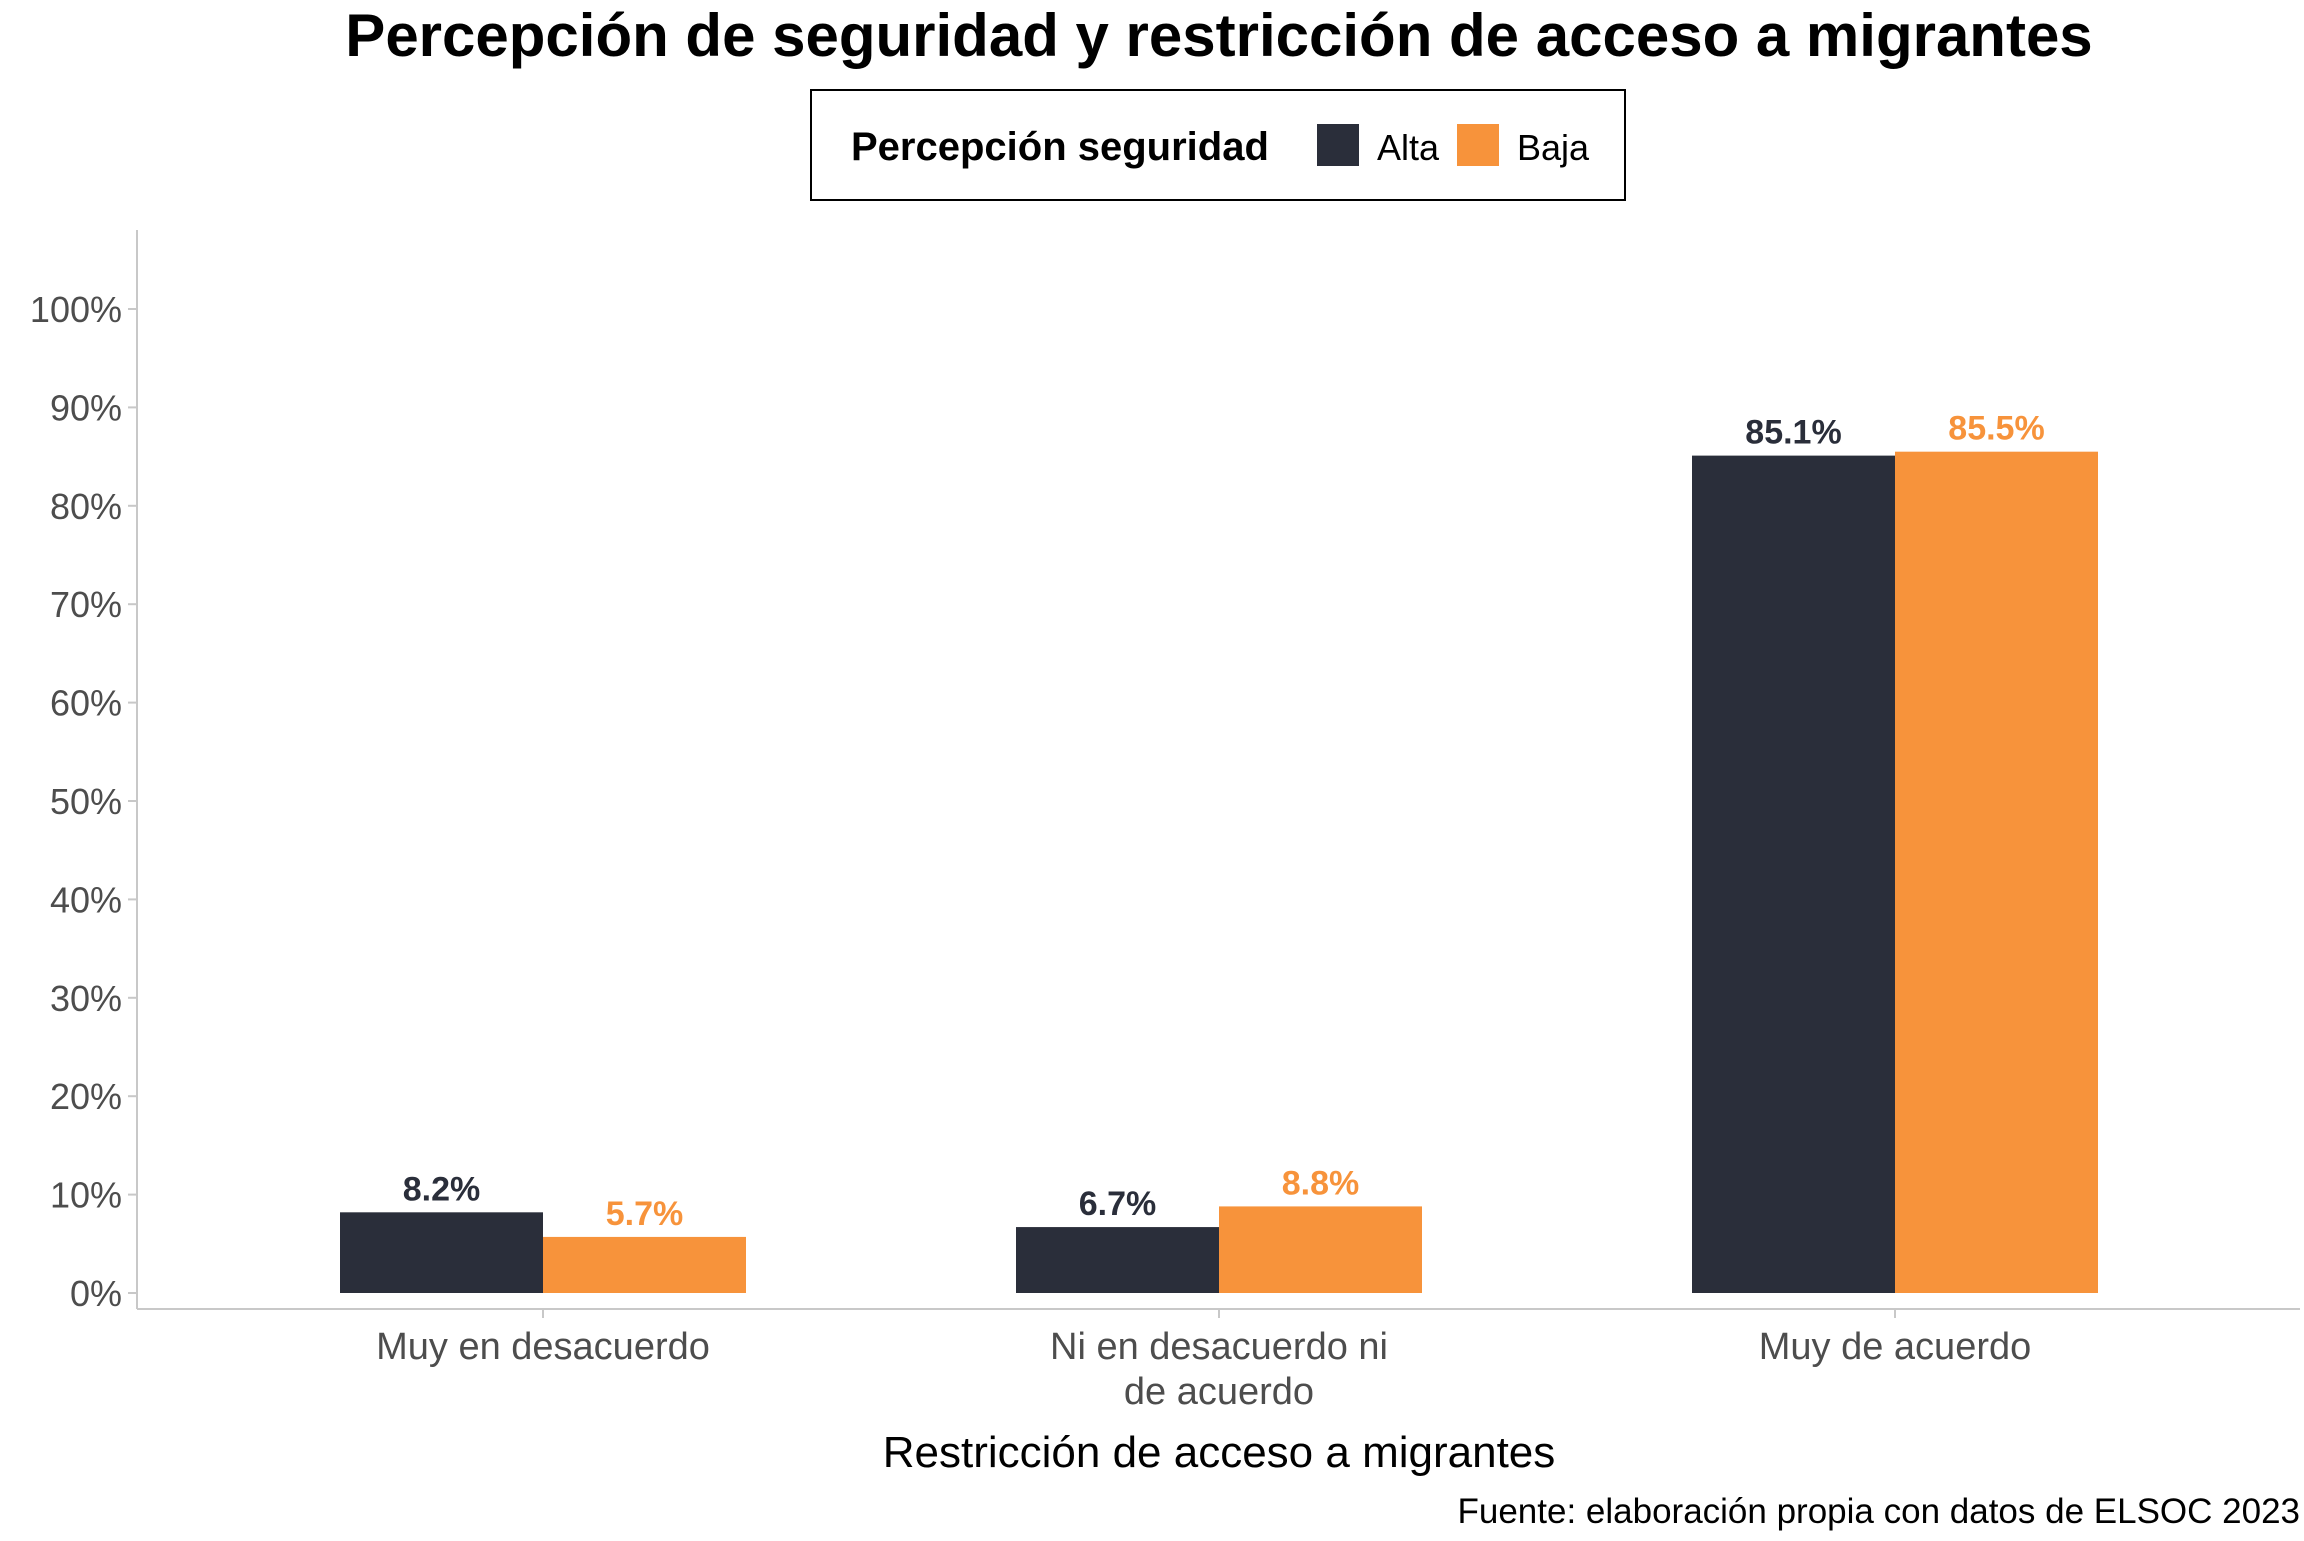  I want to click on legend-label-alta: Alta, so click(1408, 147).